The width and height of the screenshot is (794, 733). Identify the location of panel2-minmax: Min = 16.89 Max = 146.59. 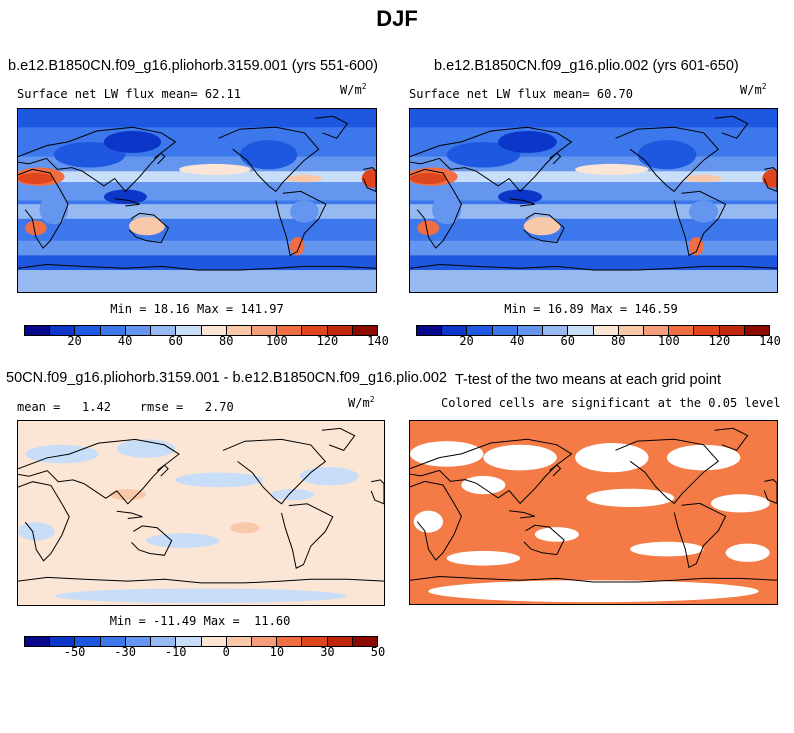
(591, 309).